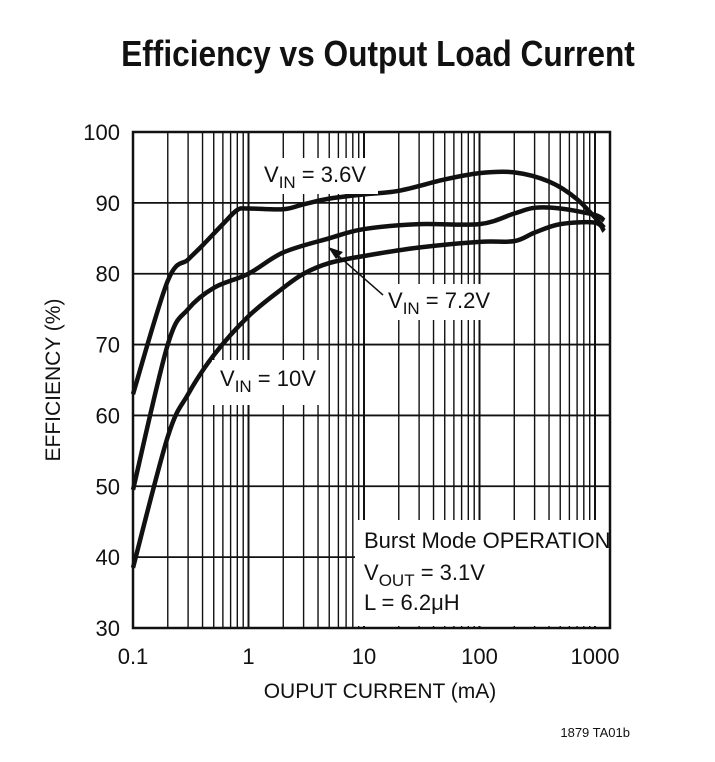 Image resolution: width=715 pixels, height=762 pixels. I want to click on annotation-vout: VOUT = 3.1V, so click(424, 575).